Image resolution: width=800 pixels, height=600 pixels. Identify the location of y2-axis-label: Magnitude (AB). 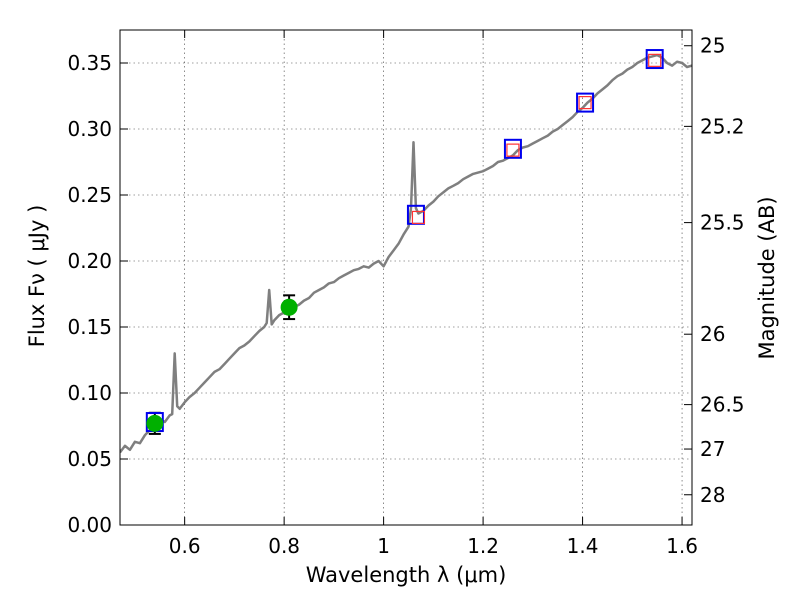
(767, 277).